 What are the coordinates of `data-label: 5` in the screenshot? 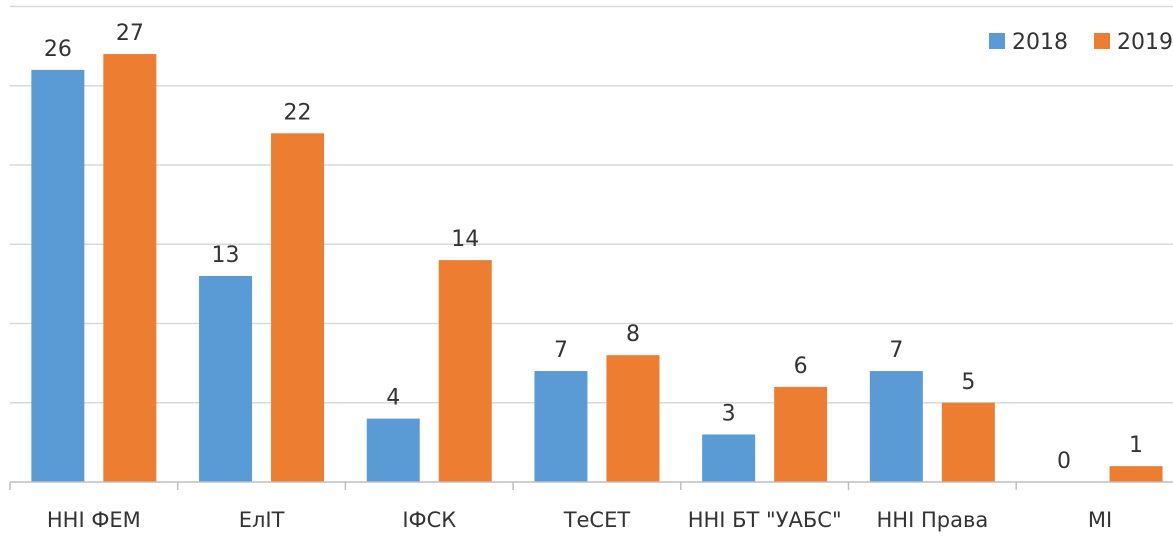 It's located at (968, 382).